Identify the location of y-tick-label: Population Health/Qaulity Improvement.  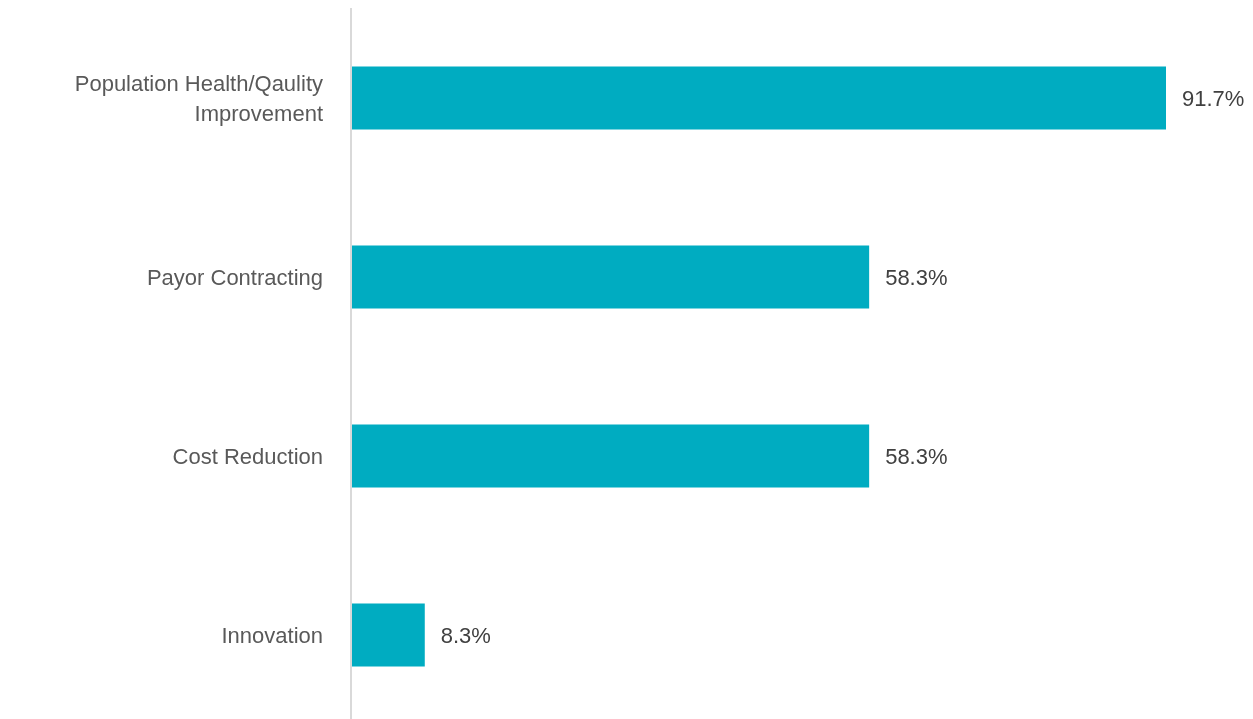
(198, 98).